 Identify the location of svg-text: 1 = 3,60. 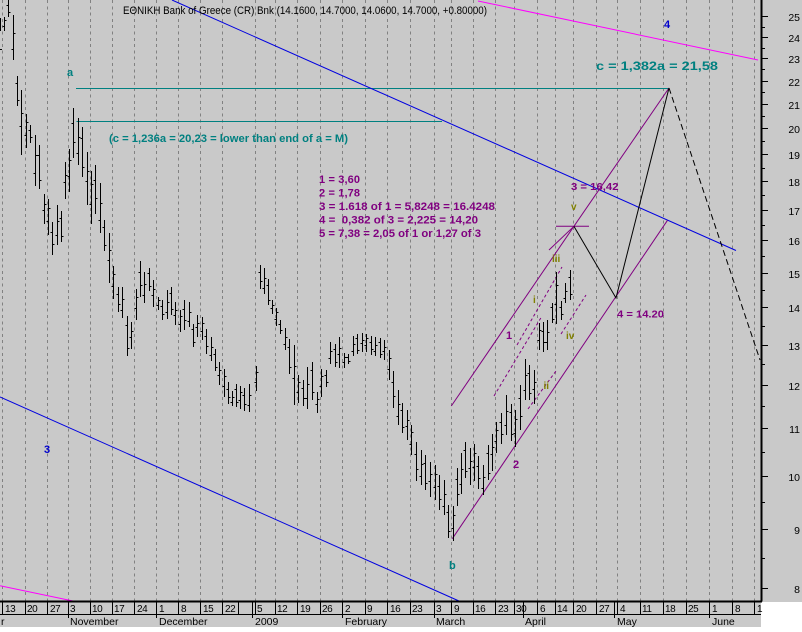
(339, 180).